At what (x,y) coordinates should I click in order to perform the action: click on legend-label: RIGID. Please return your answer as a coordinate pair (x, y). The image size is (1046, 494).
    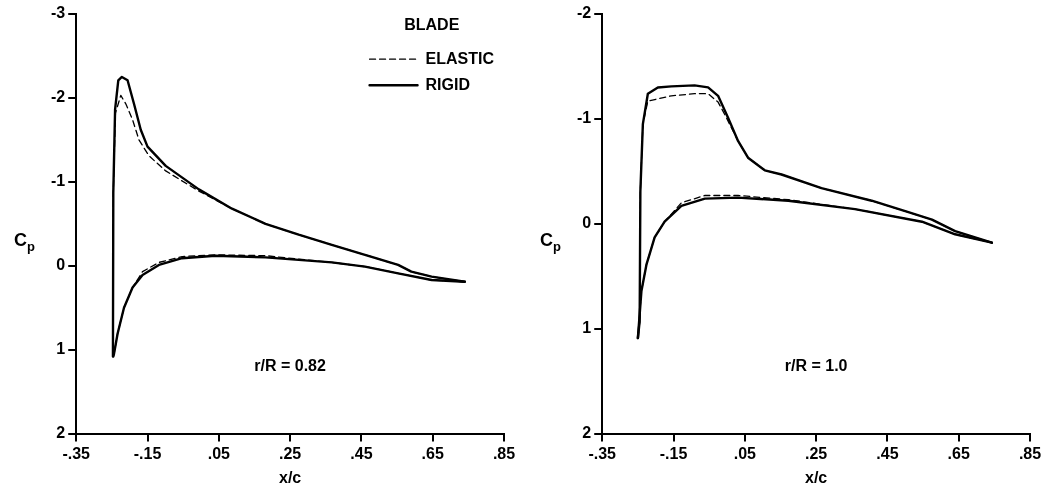
    Looking at the image, I should click on (448, 84).